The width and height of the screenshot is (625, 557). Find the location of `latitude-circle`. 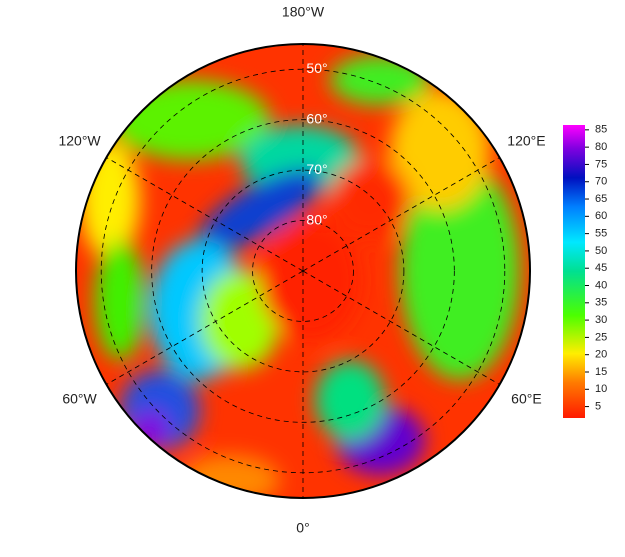

latitude-circle is located at coordinates (303, 271).